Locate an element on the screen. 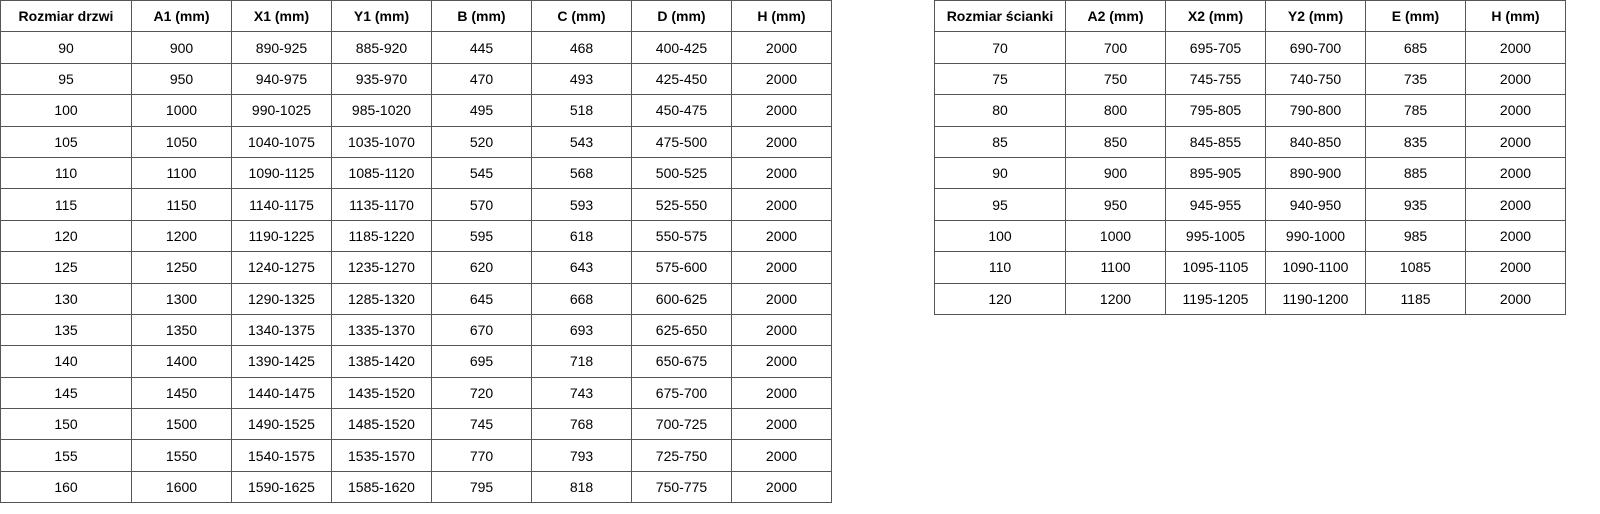 Image resolution: width=1600 pixels, height=514 pixels. table-cell: 100 is located at coordinates (1000, 236).